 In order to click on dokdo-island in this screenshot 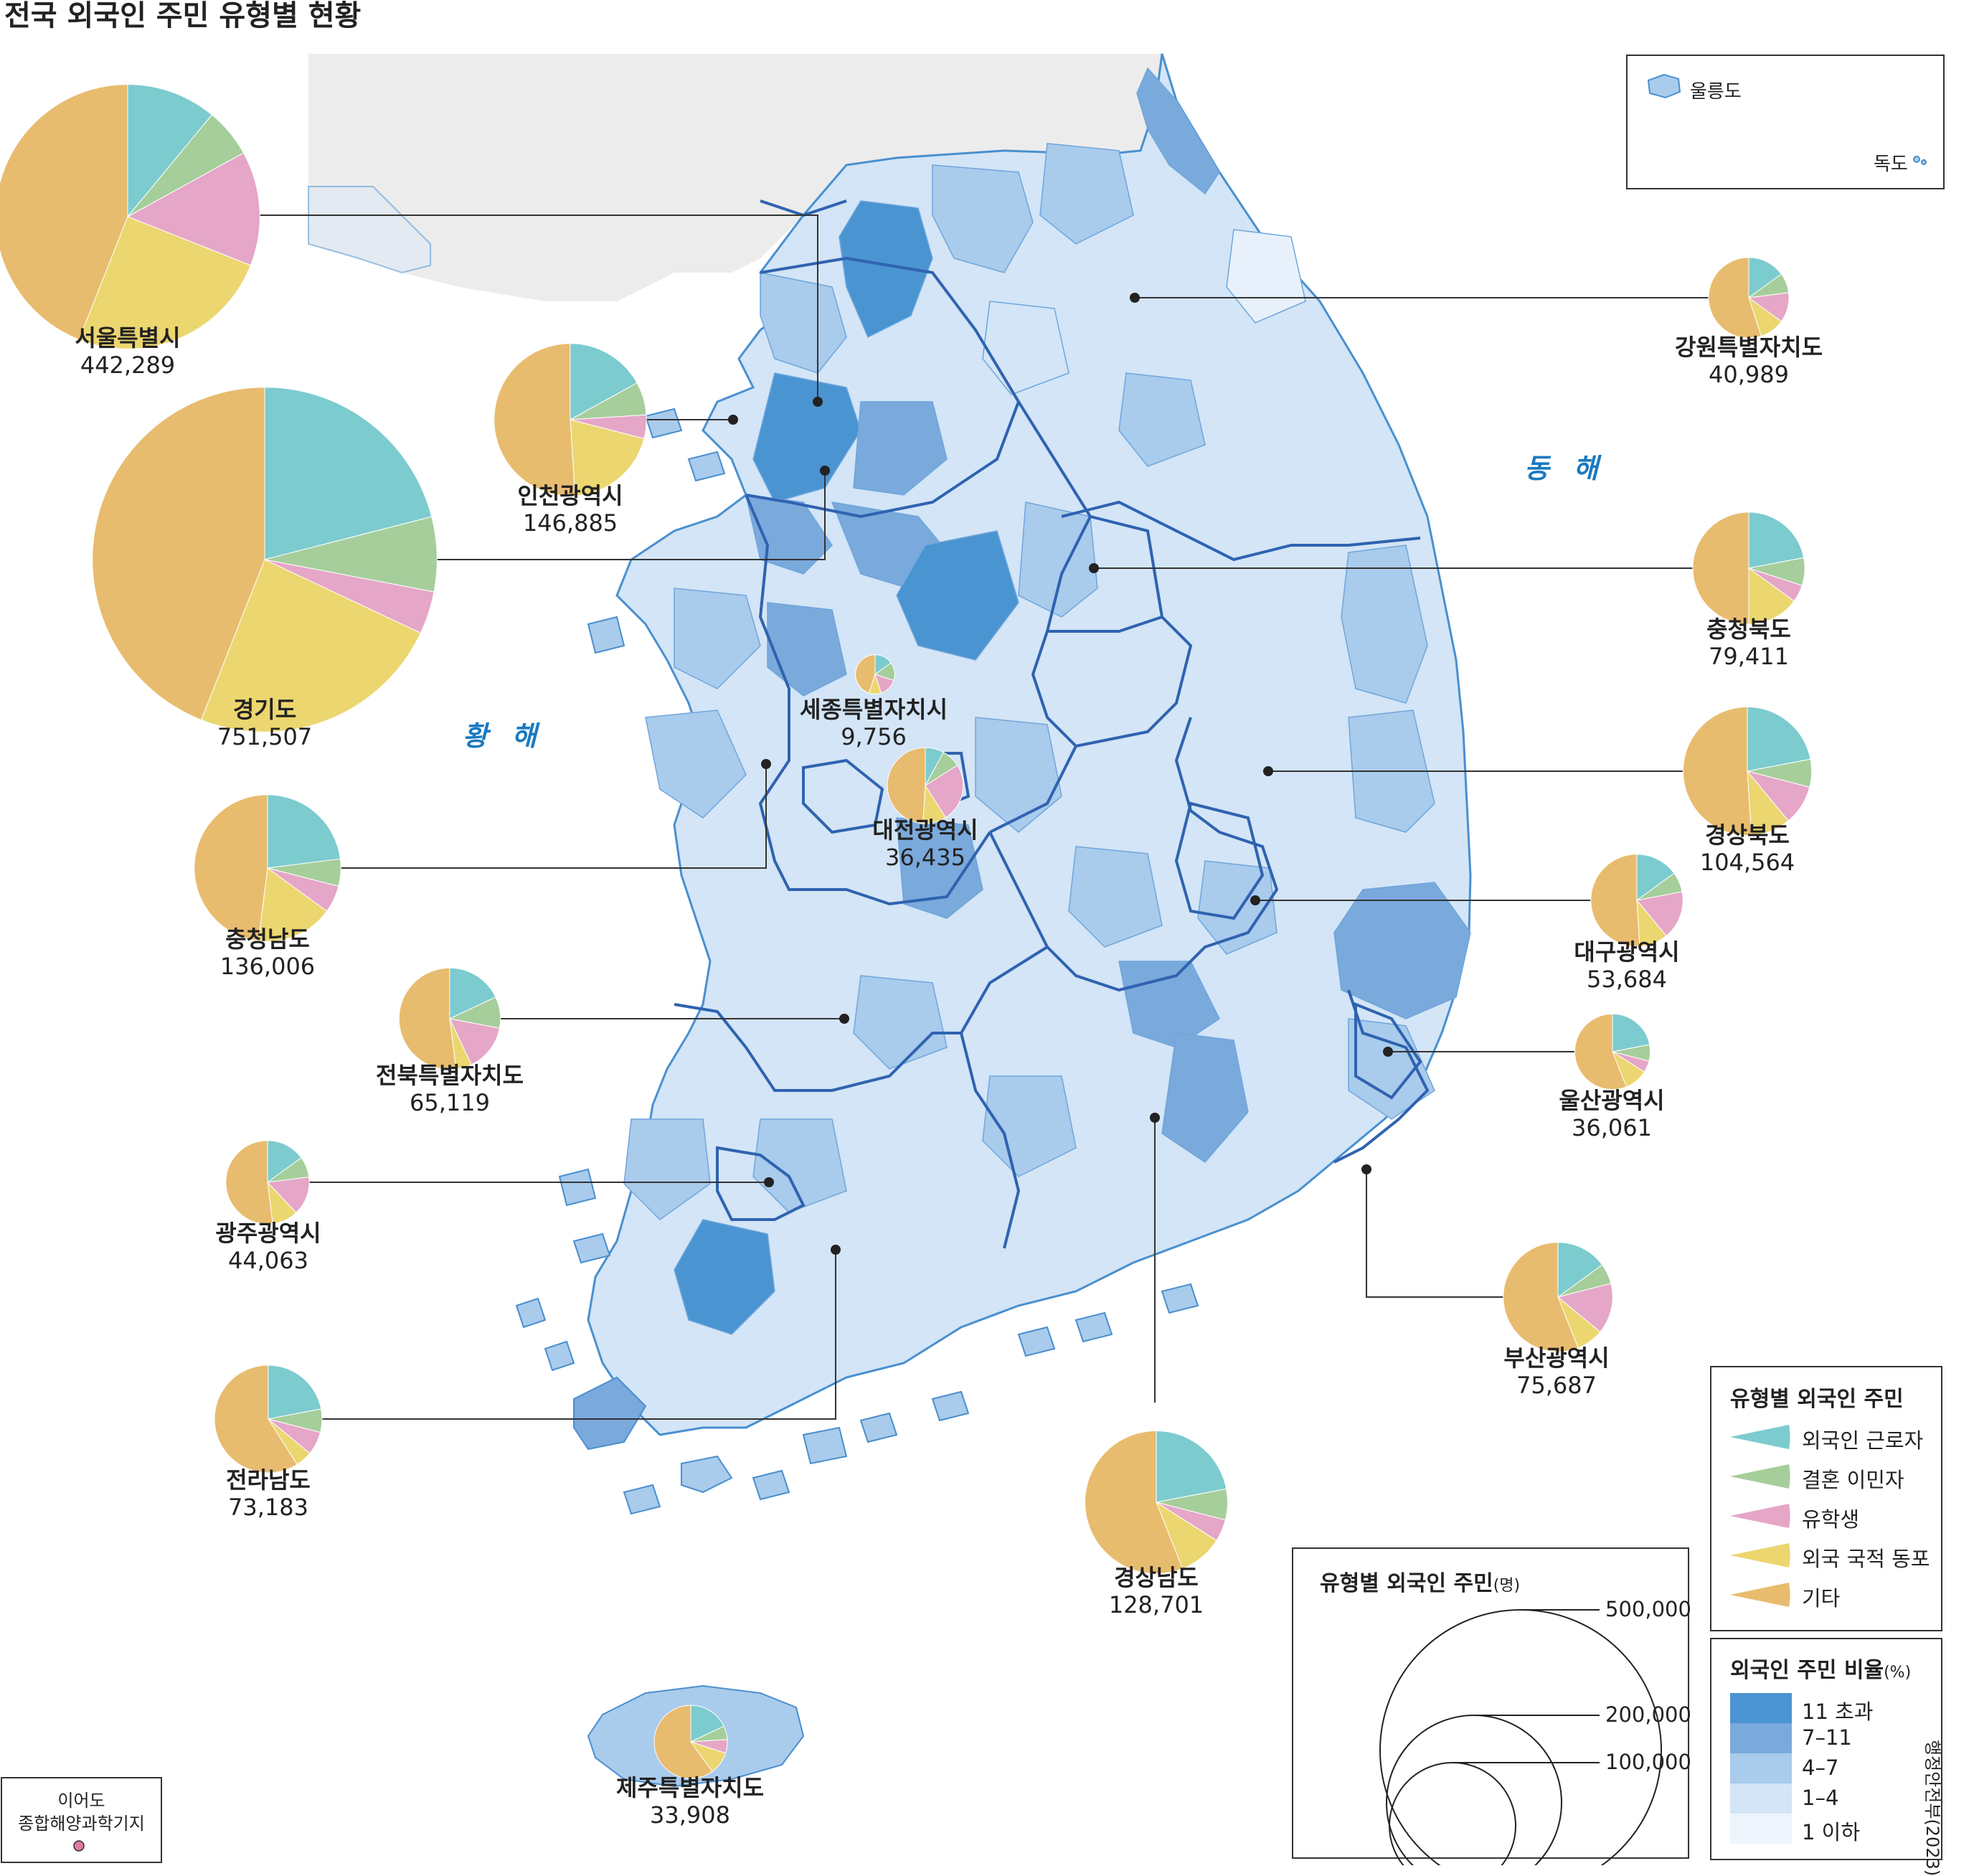, I will do `click(1916, 159)`.